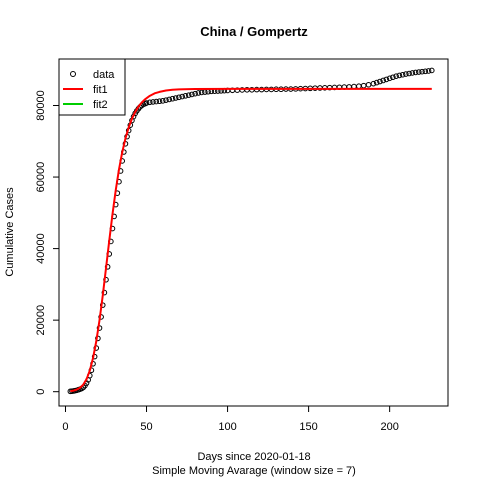 This screenshot has width=480, height=480. What do you see at coordinates (65, 427) in the screenshot?
I see `x-tick-label: 0` at bounding box center [65, 427].